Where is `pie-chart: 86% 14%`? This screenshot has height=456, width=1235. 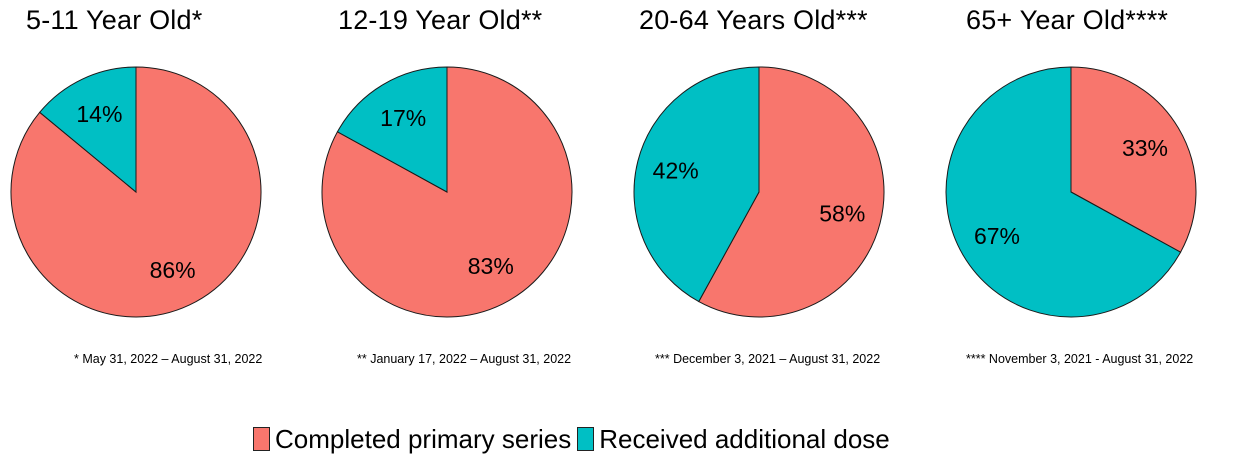 pie-chart: 86% 14% is located at coordinates (136, 192).